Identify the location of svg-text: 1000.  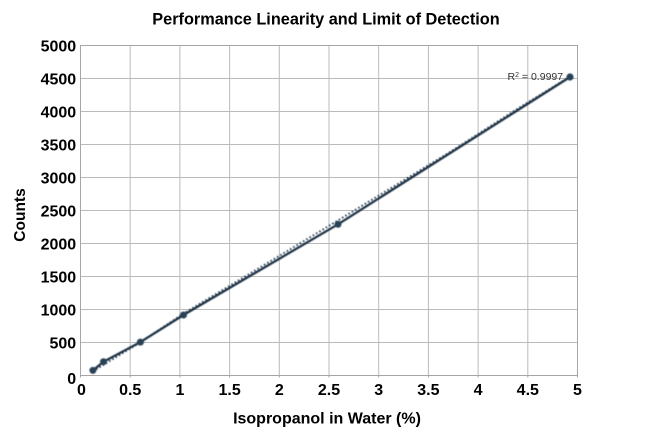
(59, 310).